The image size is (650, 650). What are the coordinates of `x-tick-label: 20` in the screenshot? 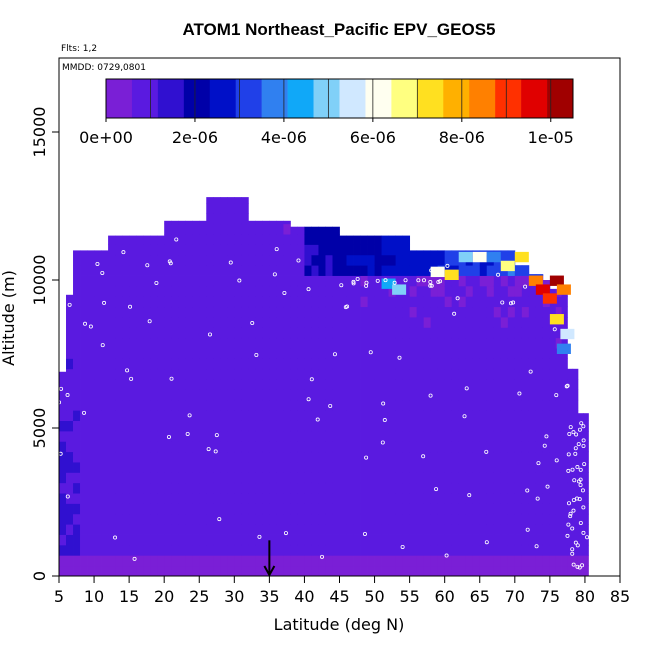 It's located at (164, 596).